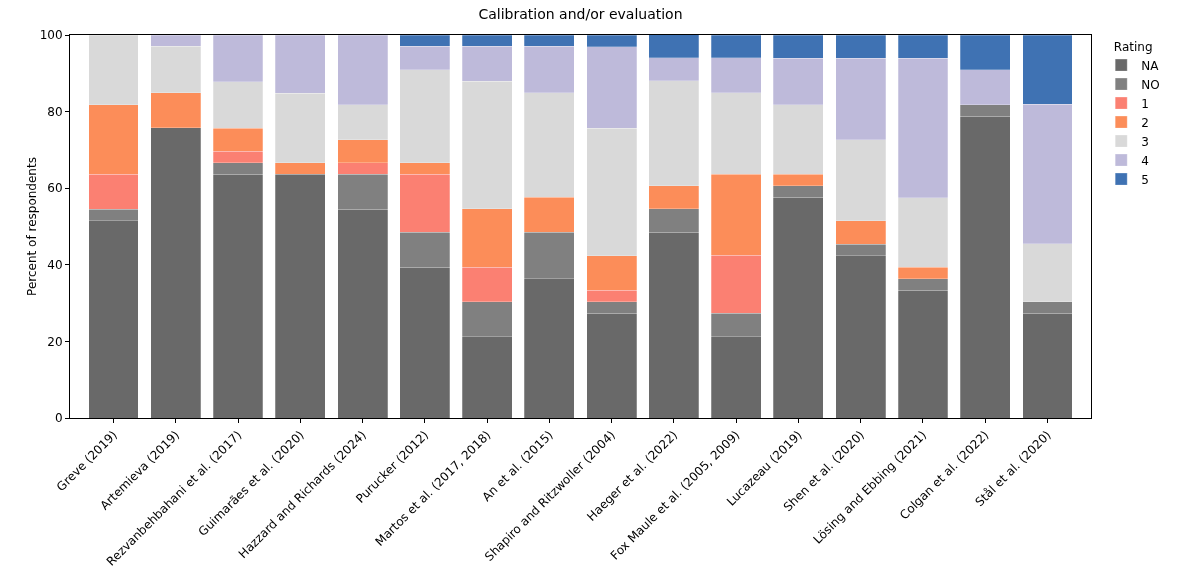 This screenshot has height=581, width=1191. What do you see at coordinates (55, 188) in the screenshot?
I see `y-tick-label: 60` at bounding box center [55, 188].